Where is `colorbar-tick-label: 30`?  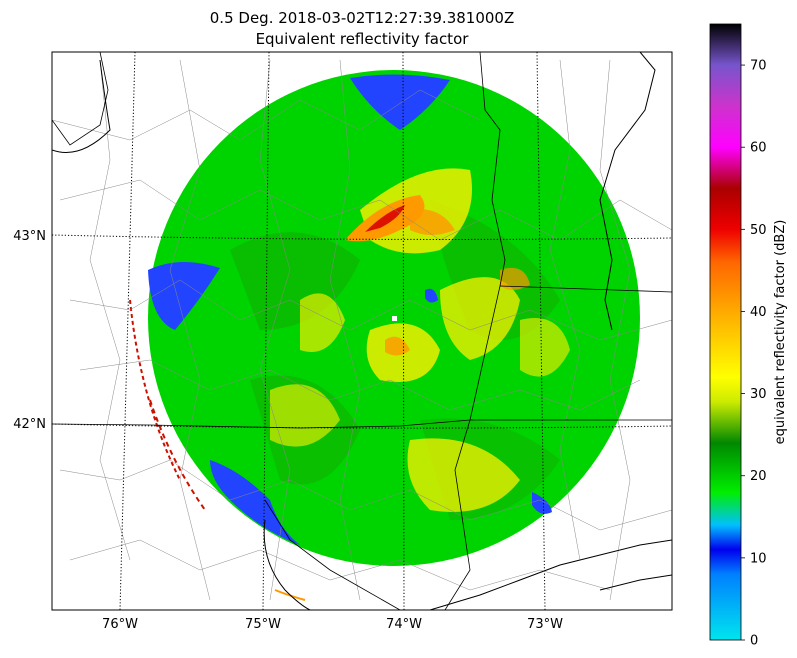 colorbar-tick-label: 30 is located at coordinates (758, 394).